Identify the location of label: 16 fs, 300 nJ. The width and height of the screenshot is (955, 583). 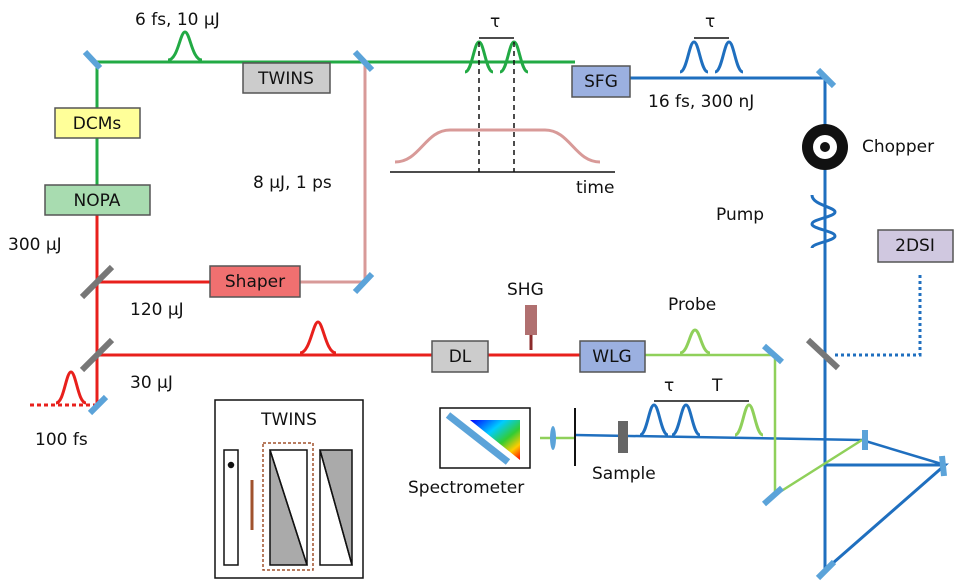
(701, 102).